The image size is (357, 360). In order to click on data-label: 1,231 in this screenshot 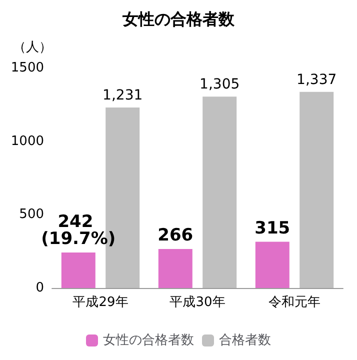, I will do `click(122, 95)`.